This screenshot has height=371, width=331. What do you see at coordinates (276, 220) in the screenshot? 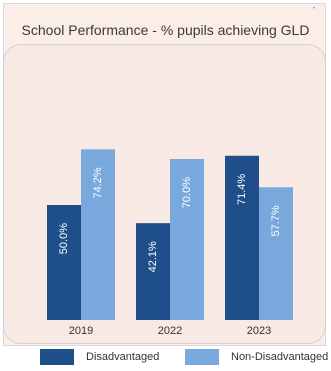
I see `data-label-non-disadvantaged-2023: 57.7%` at bounding box center [276, 220].